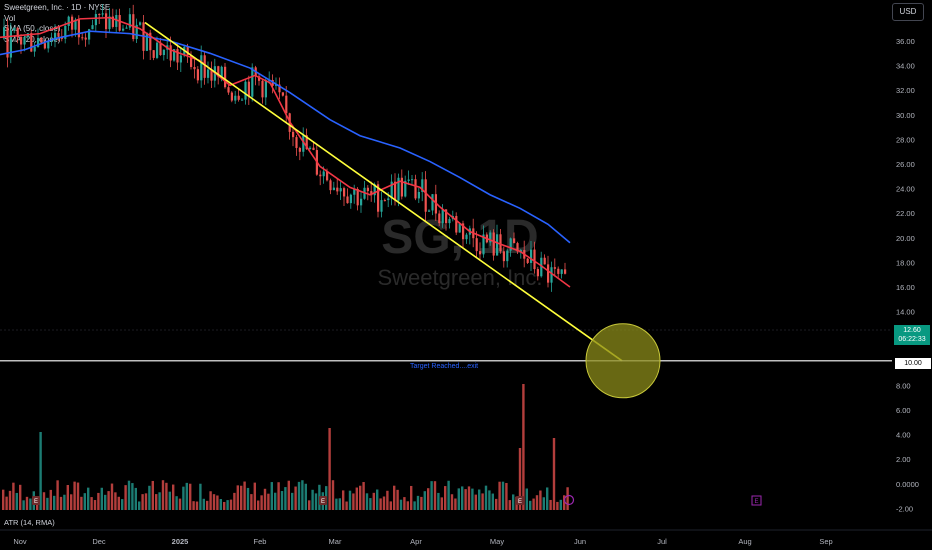 Image resolution: width=932 pixels, height=550 pixels. Describe the element at coordinates (903, 459) in the screenshot. I see `y-tick-label: 2.00` at that location.